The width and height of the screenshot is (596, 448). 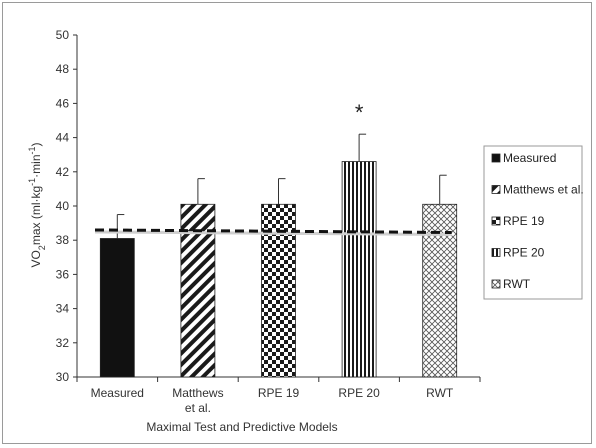 I want to click on y-tick-label: 40, so click(x=63, y=206).